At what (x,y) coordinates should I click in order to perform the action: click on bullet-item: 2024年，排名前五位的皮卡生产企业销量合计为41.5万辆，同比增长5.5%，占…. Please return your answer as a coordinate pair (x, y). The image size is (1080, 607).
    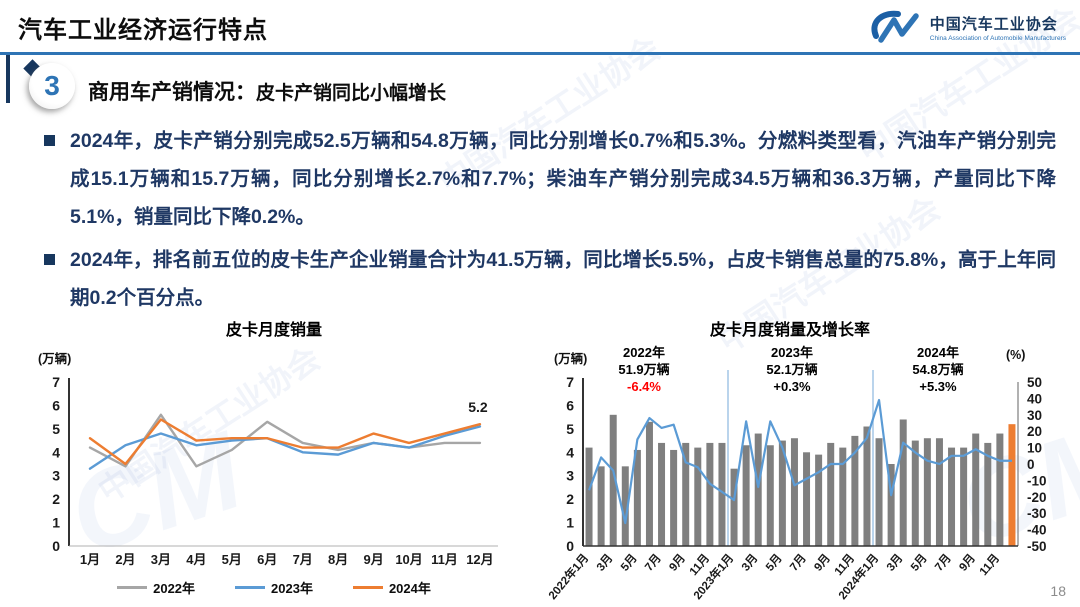
    Looking at the image, I should click on (549, 279).